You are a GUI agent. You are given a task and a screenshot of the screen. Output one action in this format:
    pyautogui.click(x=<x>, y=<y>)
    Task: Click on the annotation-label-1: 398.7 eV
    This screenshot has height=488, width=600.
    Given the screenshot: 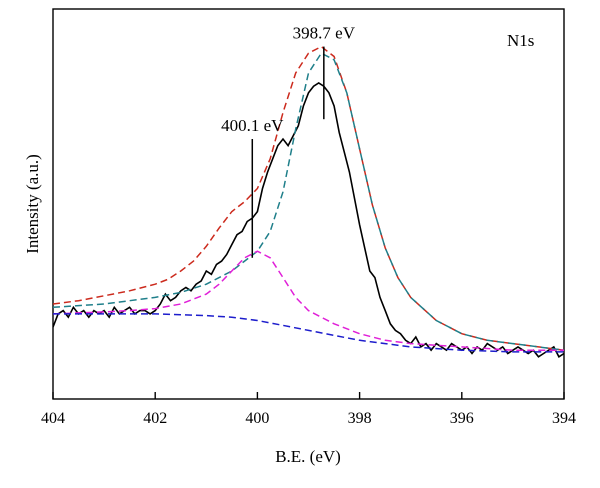 What is the action you would take?
    pyautogui.click(x=324, y=33)
    